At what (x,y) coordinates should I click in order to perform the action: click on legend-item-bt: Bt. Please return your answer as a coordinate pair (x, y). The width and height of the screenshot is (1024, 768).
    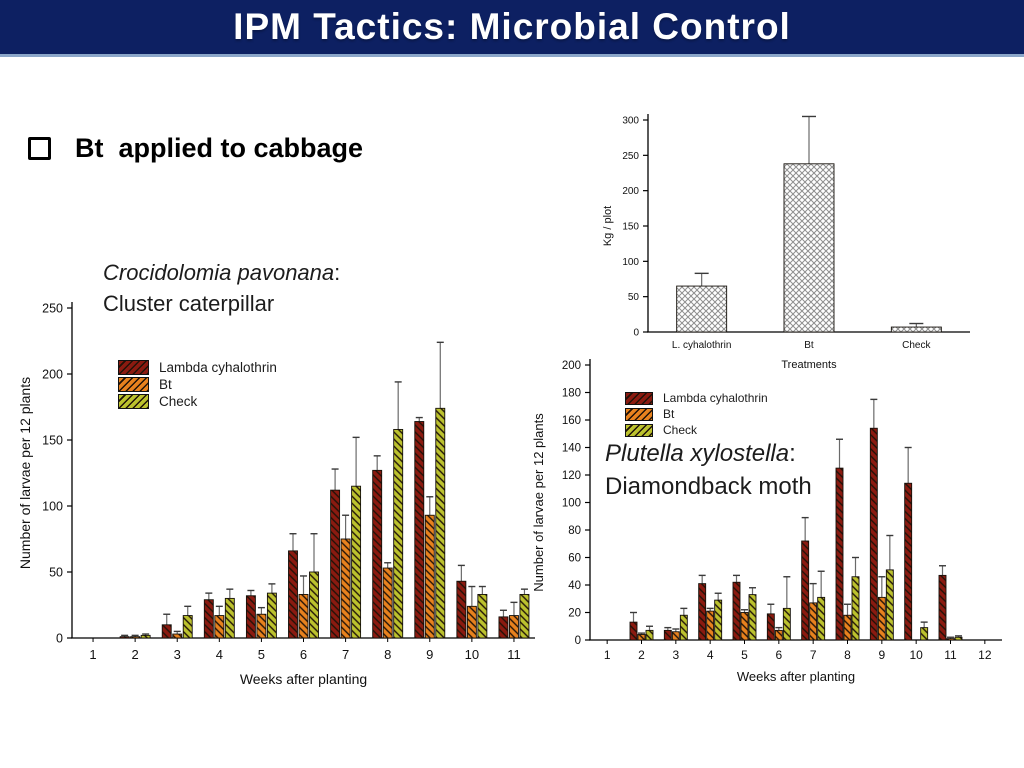
    Looking at the image, I should click on (197, 384).